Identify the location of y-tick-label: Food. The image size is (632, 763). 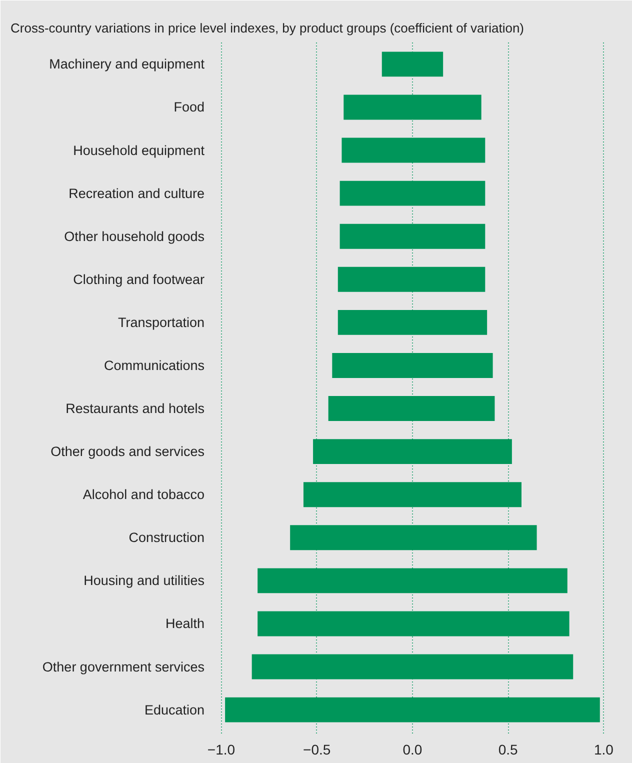
(189, 107).